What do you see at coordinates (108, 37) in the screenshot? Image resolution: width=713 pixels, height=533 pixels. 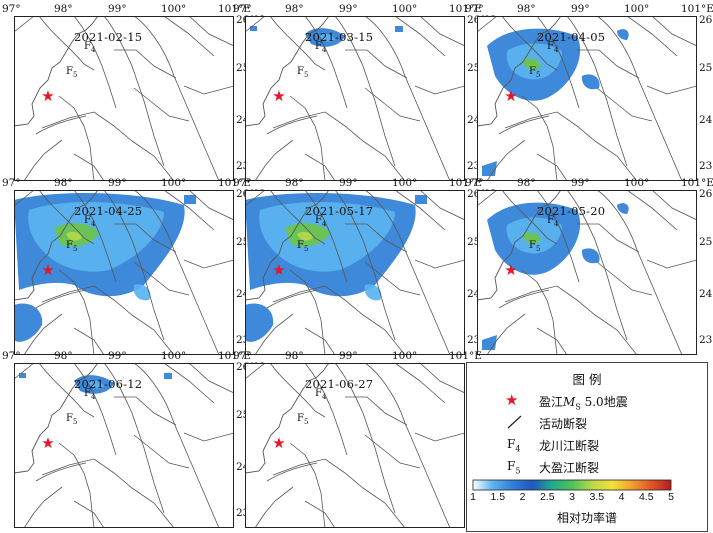 I see `panel-date: 2021-02-15` at bounding box center [108, 37].